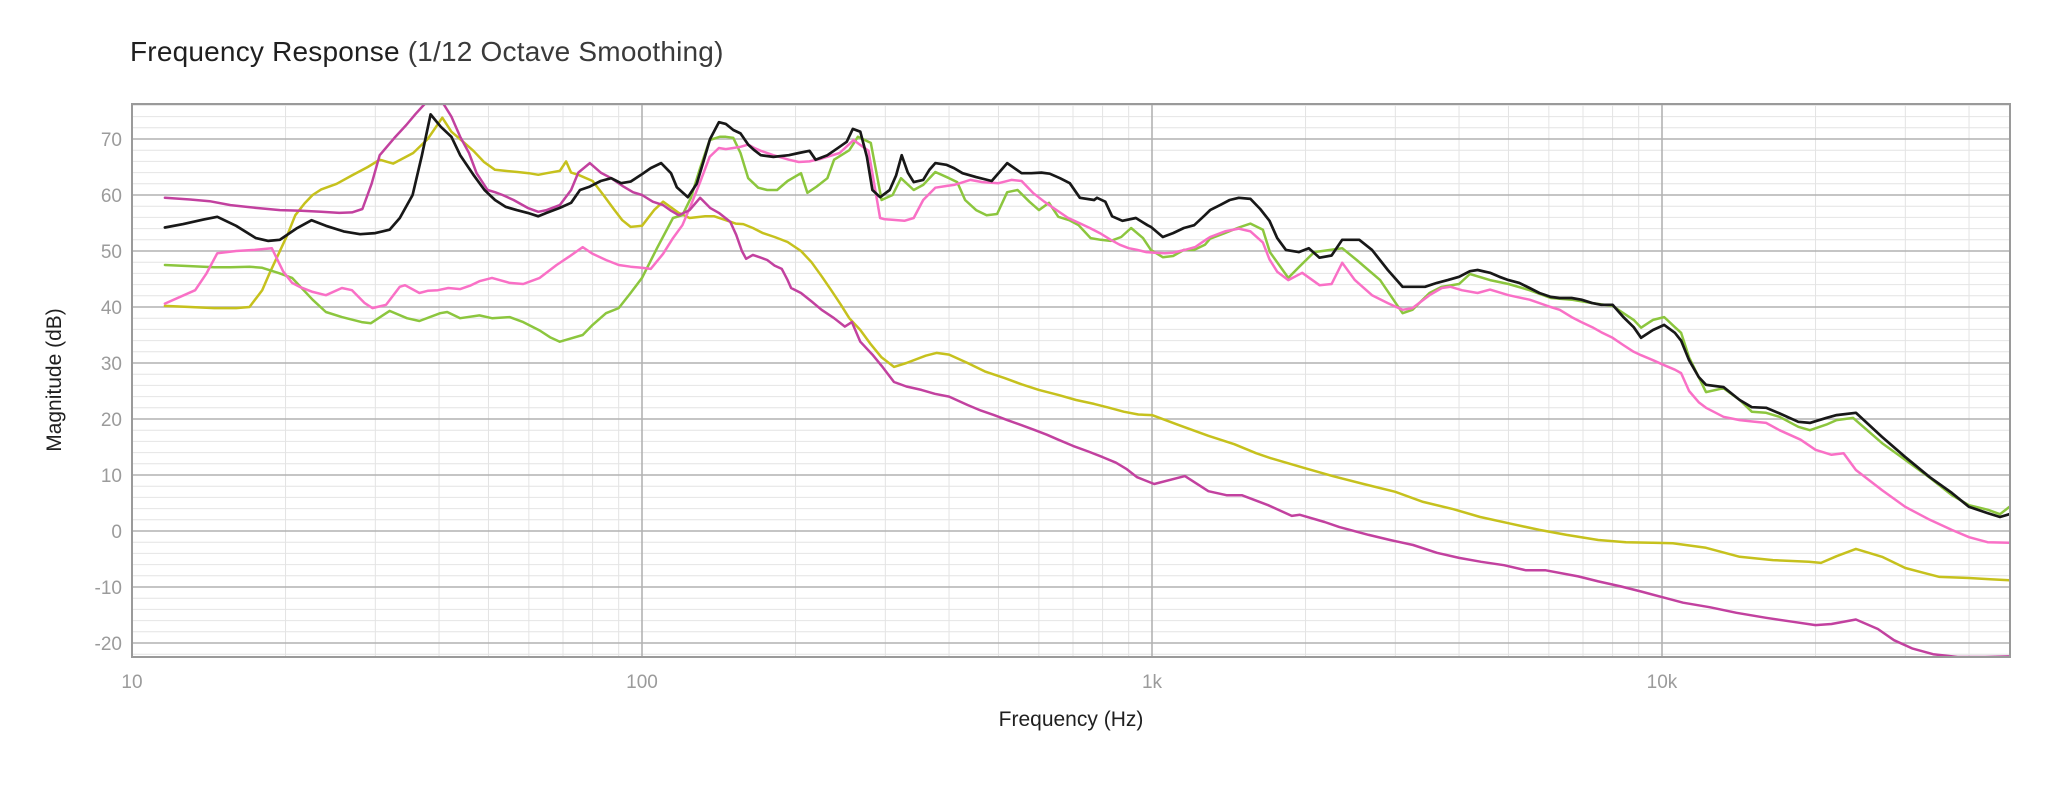  Describe the element at coordinates (111, 420) in the screenshot. I see `y-tick-label: 20` at that location.